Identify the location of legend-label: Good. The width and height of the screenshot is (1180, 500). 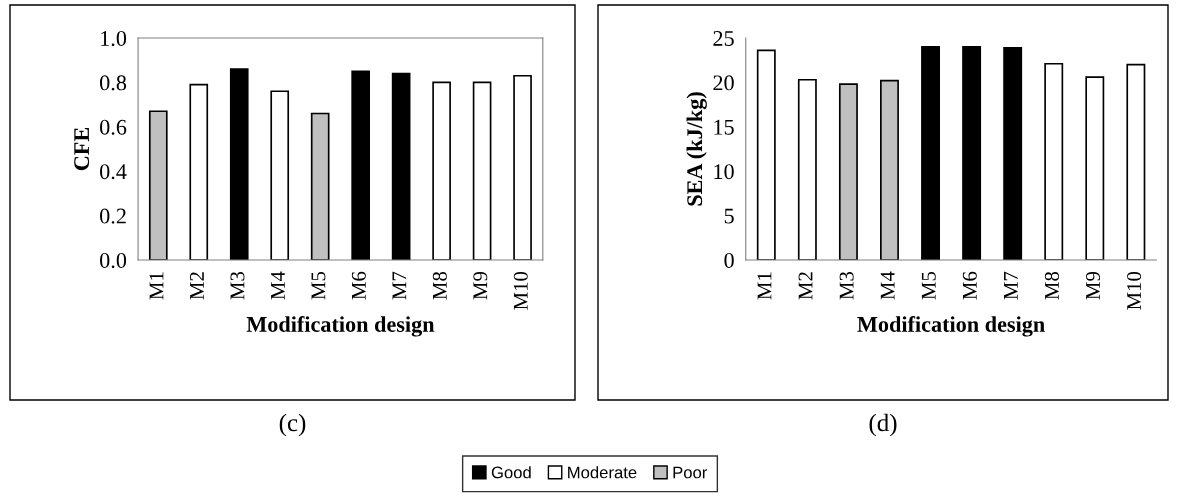
(511, 472).